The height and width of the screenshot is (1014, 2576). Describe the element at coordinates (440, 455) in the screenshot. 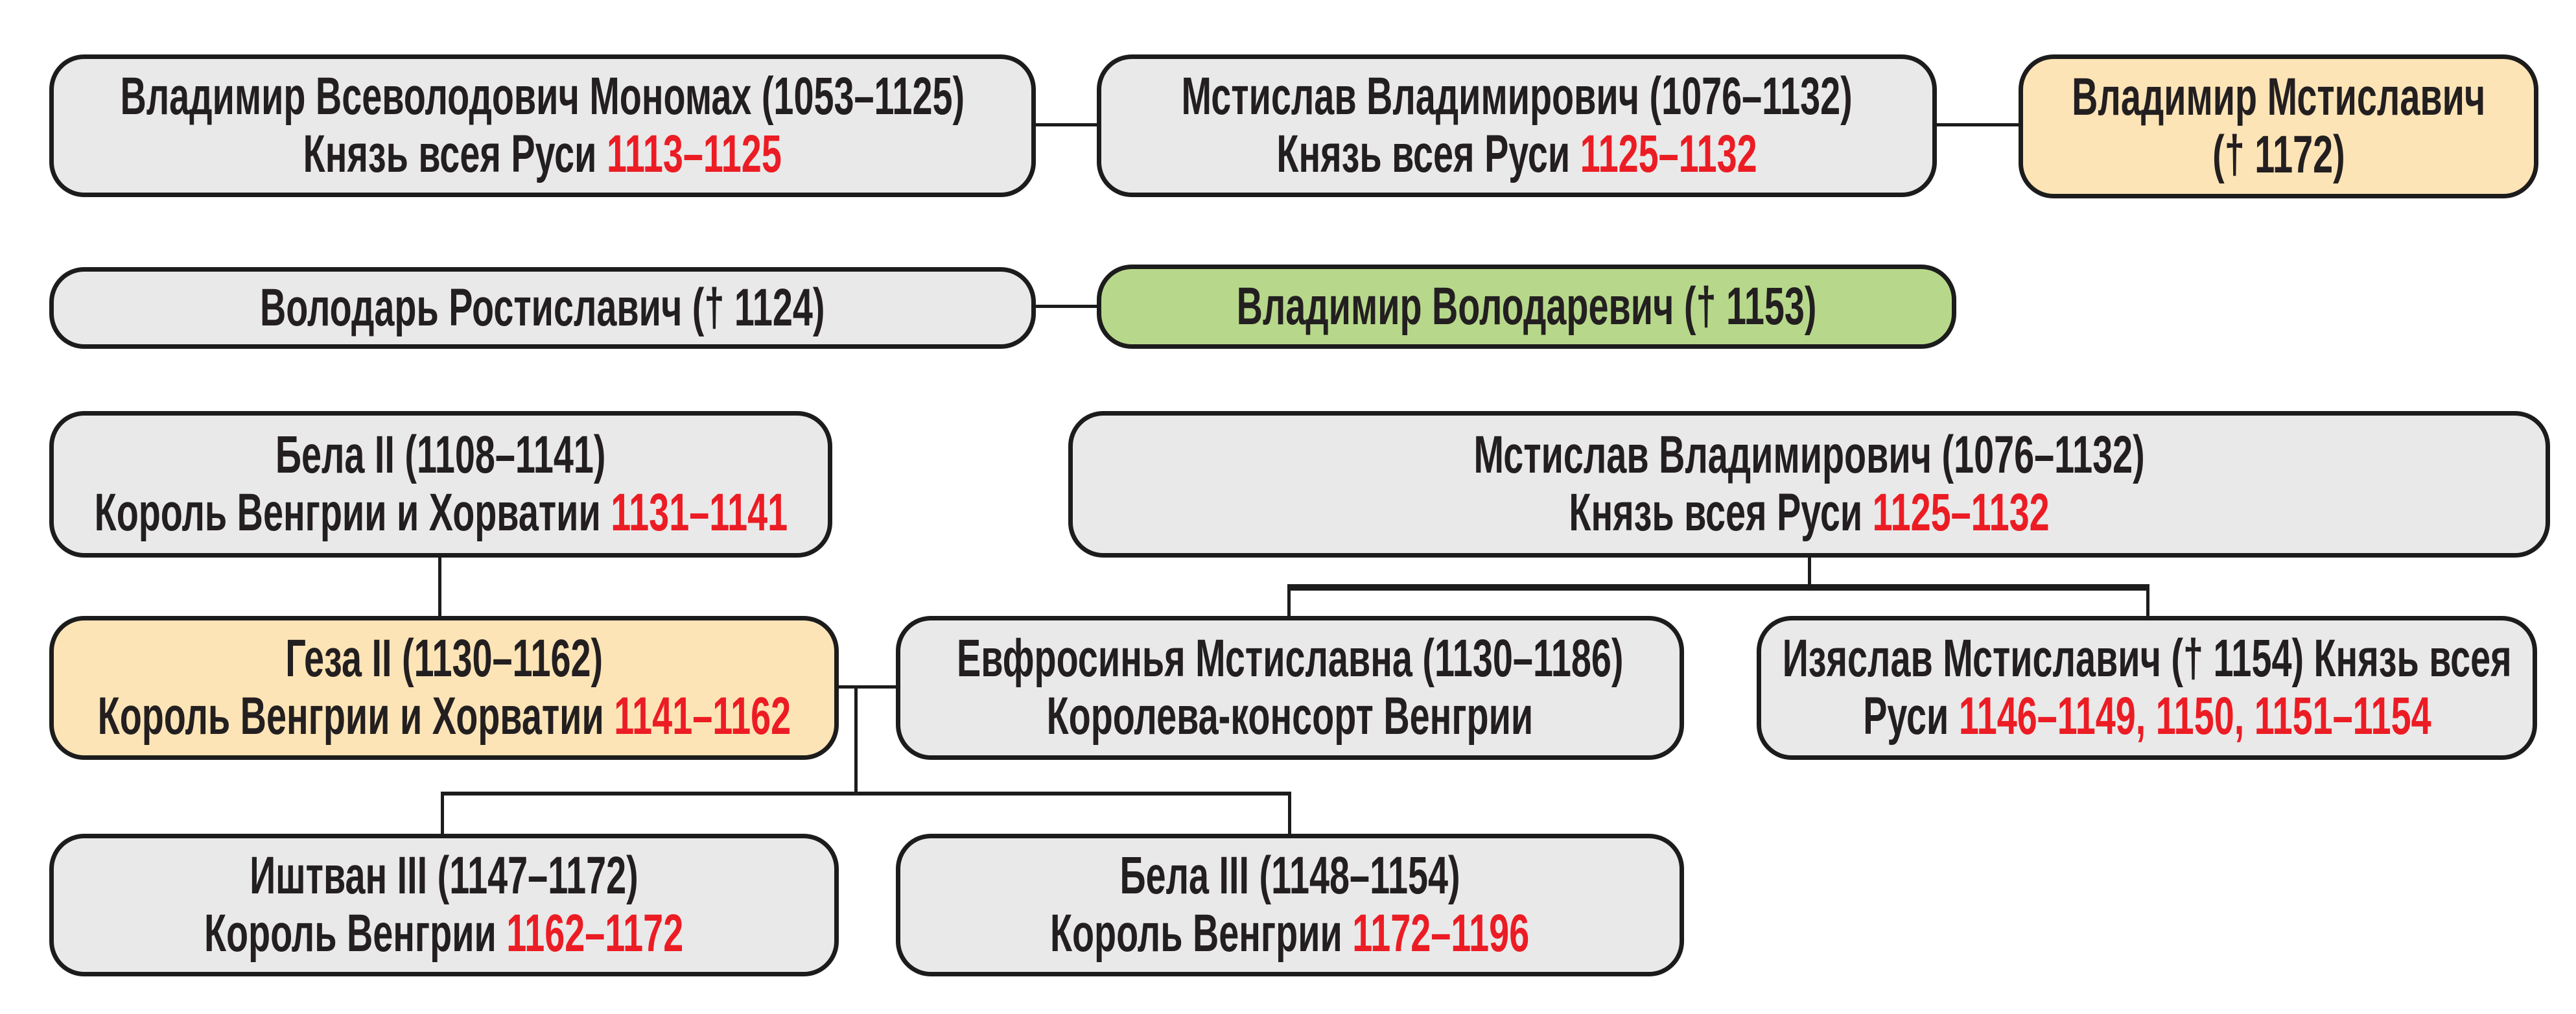

I see `person-name: Бела II (1108–1141)` at that location.